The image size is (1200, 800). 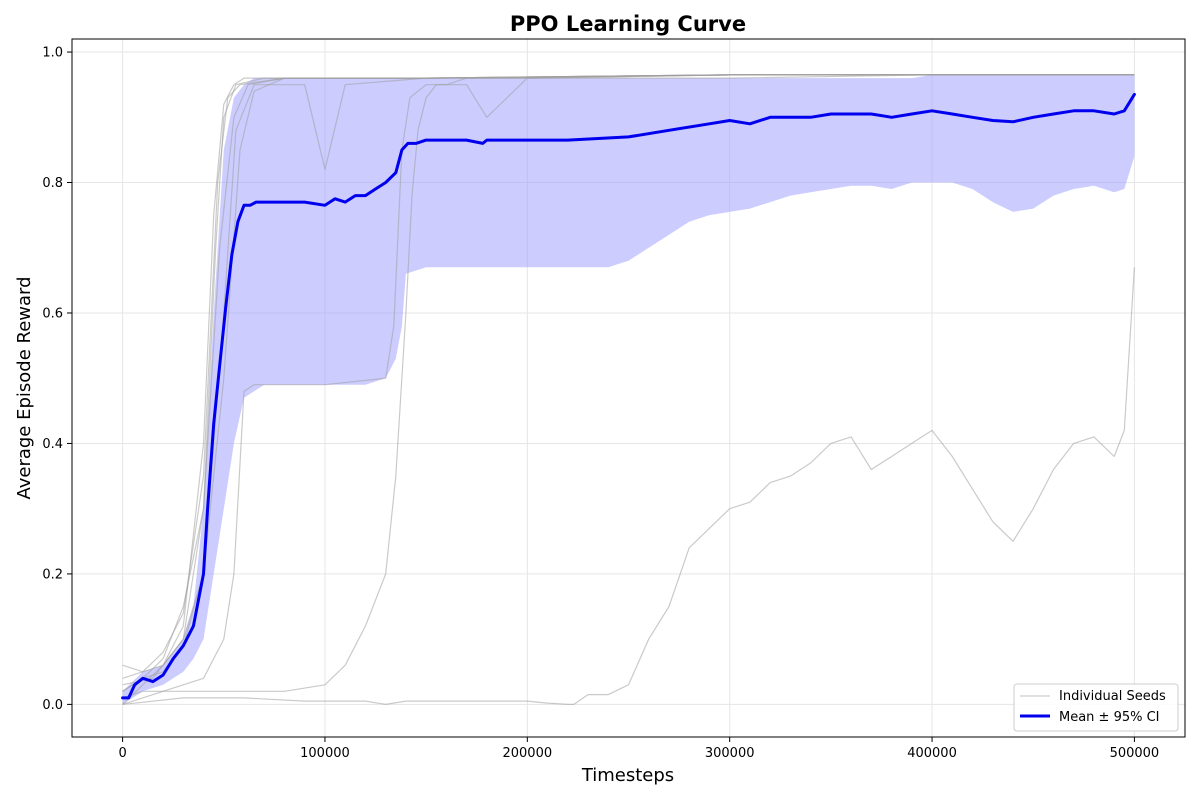 I want to click on legend: Individual Seeds Mean ± 95% CI, so click(x=1096, y=707).